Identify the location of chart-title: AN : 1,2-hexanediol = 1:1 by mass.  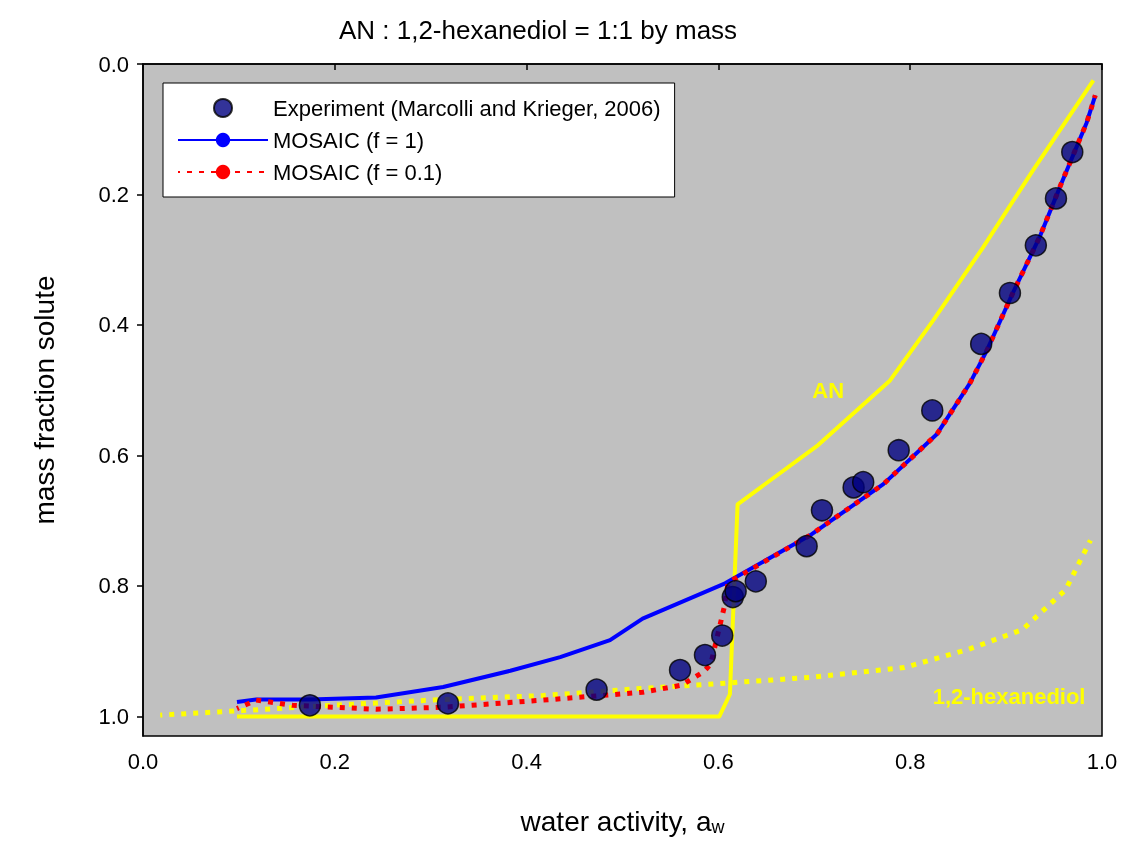
(538, 30).